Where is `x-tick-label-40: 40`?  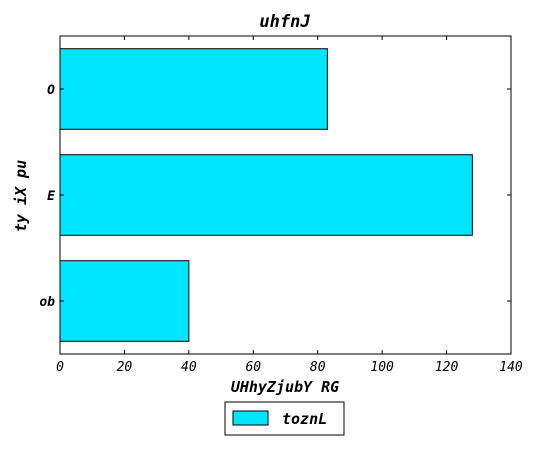 x-tick-label-40: 40 is located at coordinates (189, 367).